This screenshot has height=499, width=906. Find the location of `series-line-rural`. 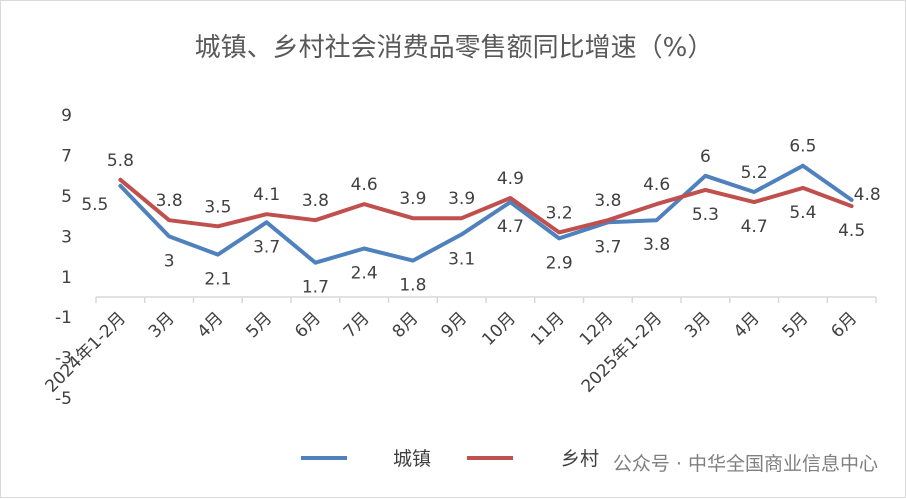

series-line-rural is located at coordinates (486, 206).